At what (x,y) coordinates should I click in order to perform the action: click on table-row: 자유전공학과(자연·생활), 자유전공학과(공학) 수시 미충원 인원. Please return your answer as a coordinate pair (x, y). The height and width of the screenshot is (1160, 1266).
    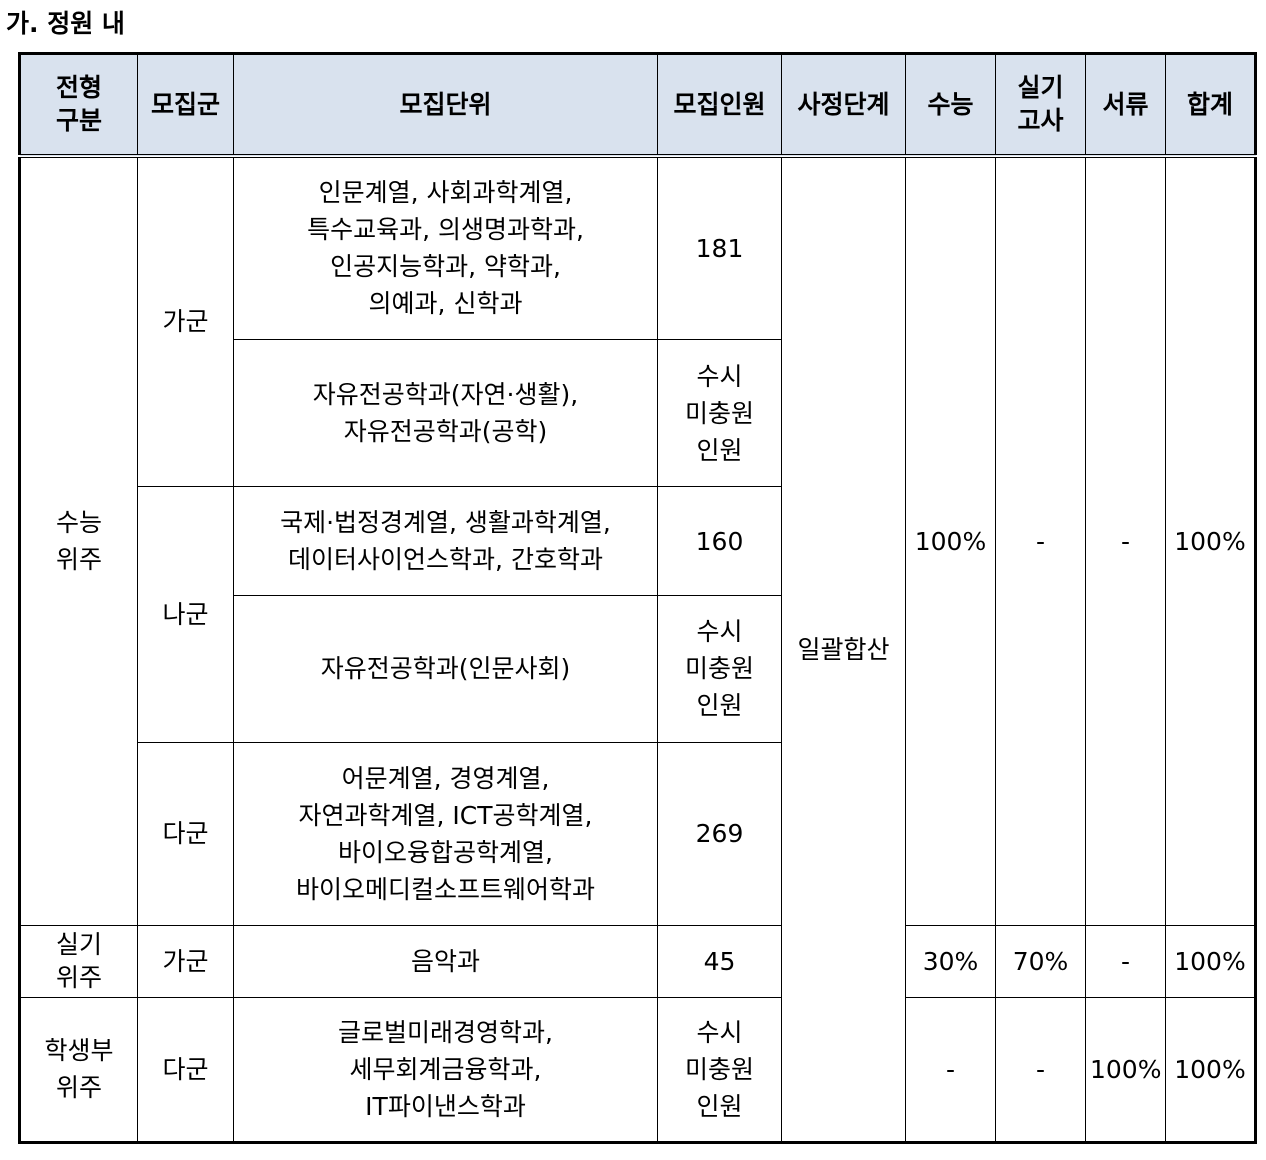
    Looking at the image, I should click on (638, 413).